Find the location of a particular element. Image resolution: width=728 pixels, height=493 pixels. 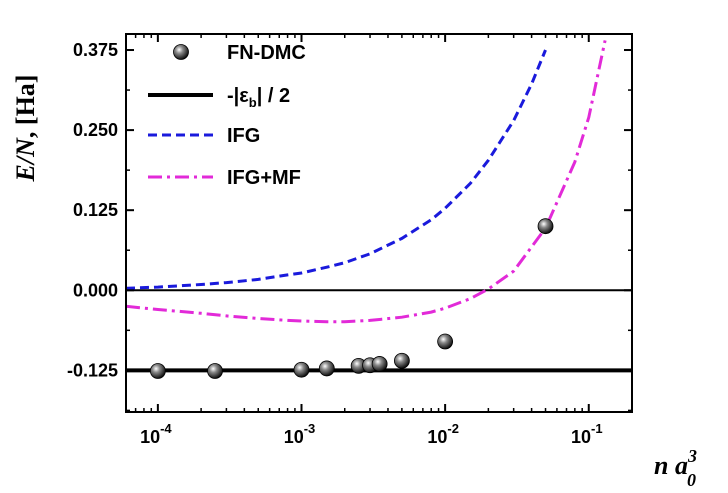

legend-label: IFG is located at coordinates (243, 136).